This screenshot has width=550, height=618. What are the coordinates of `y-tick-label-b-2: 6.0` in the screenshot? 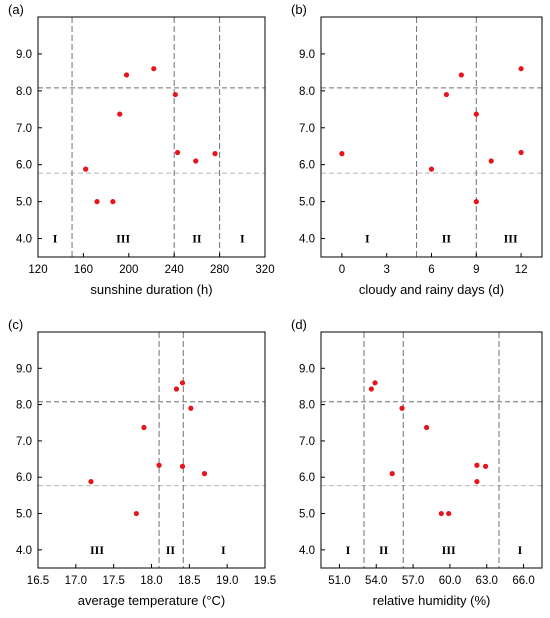 It's located at (307, 166).